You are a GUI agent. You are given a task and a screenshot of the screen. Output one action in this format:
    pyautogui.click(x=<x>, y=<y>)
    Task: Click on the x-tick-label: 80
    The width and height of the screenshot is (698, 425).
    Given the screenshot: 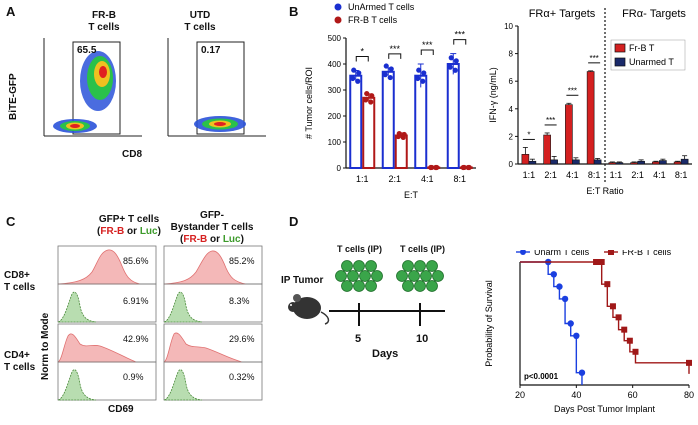 What is the action you would take?
    pyautogui.click(x=689, y=395)
    